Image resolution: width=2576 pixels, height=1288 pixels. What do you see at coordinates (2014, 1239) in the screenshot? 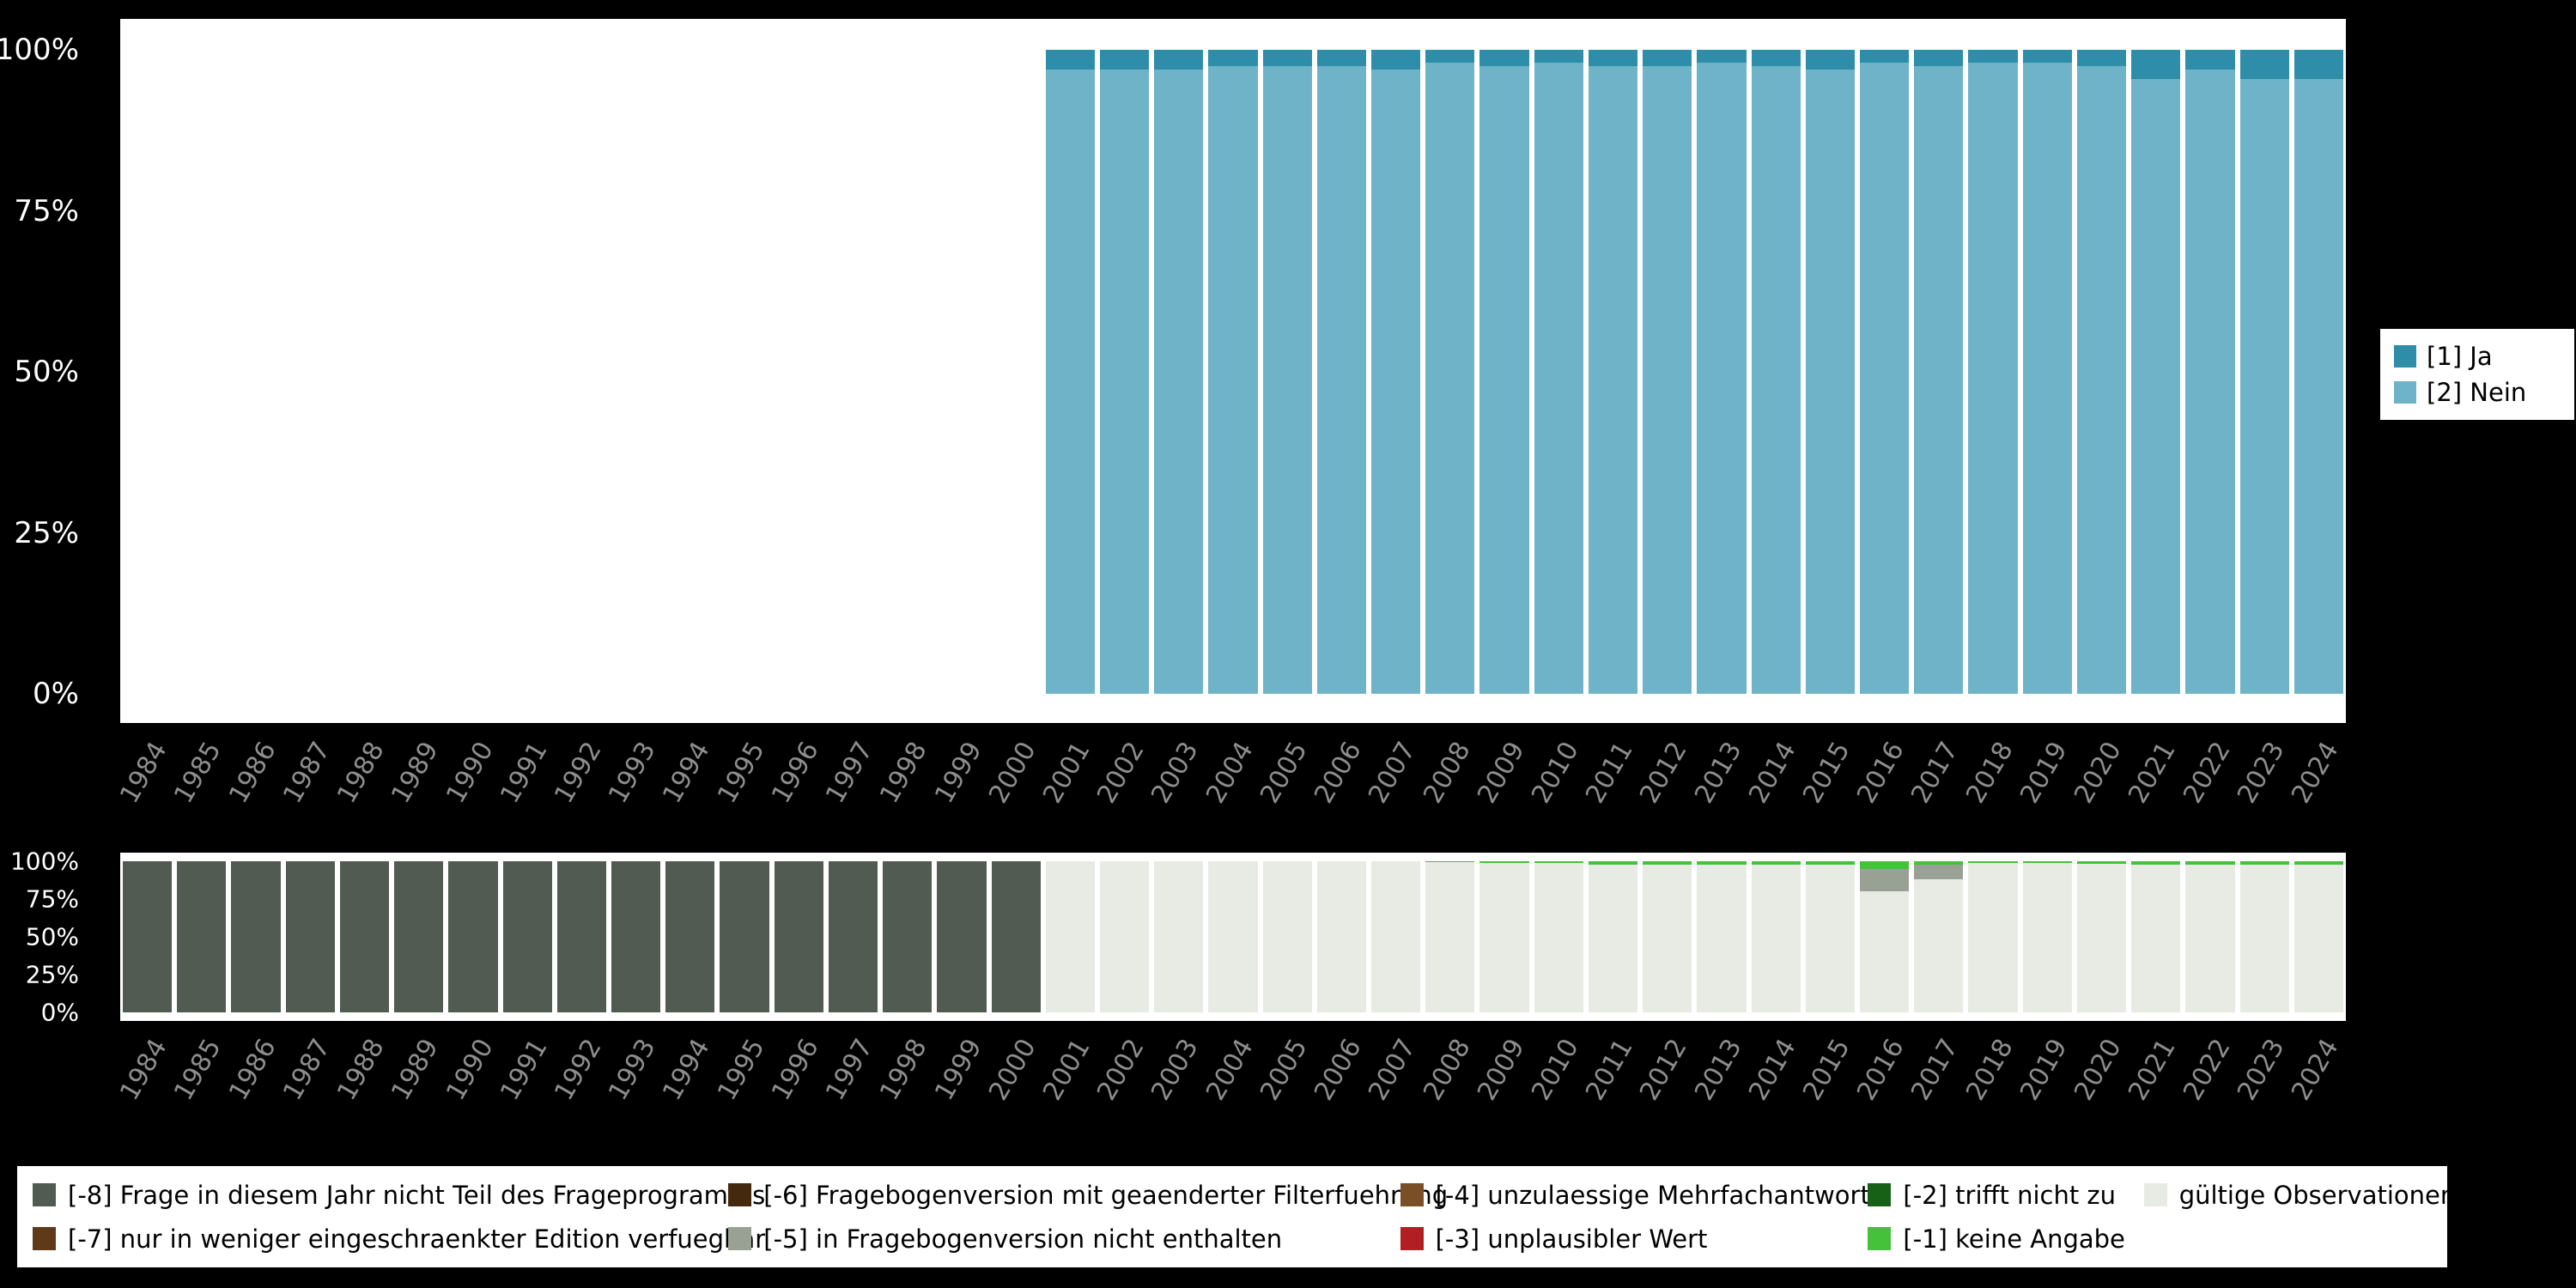
I see `legend-label: [-1] keine Angabe` at bounding box center [2014, 1239].